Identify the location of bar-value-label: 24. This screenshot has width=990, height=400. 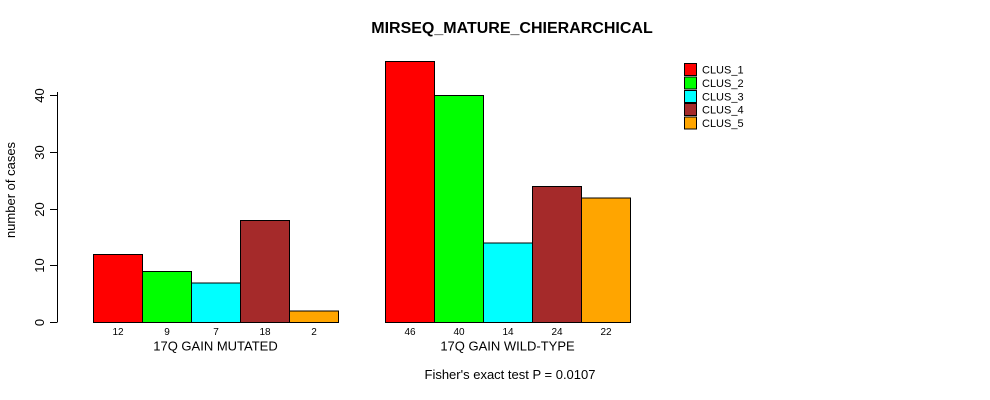
(557, 332).